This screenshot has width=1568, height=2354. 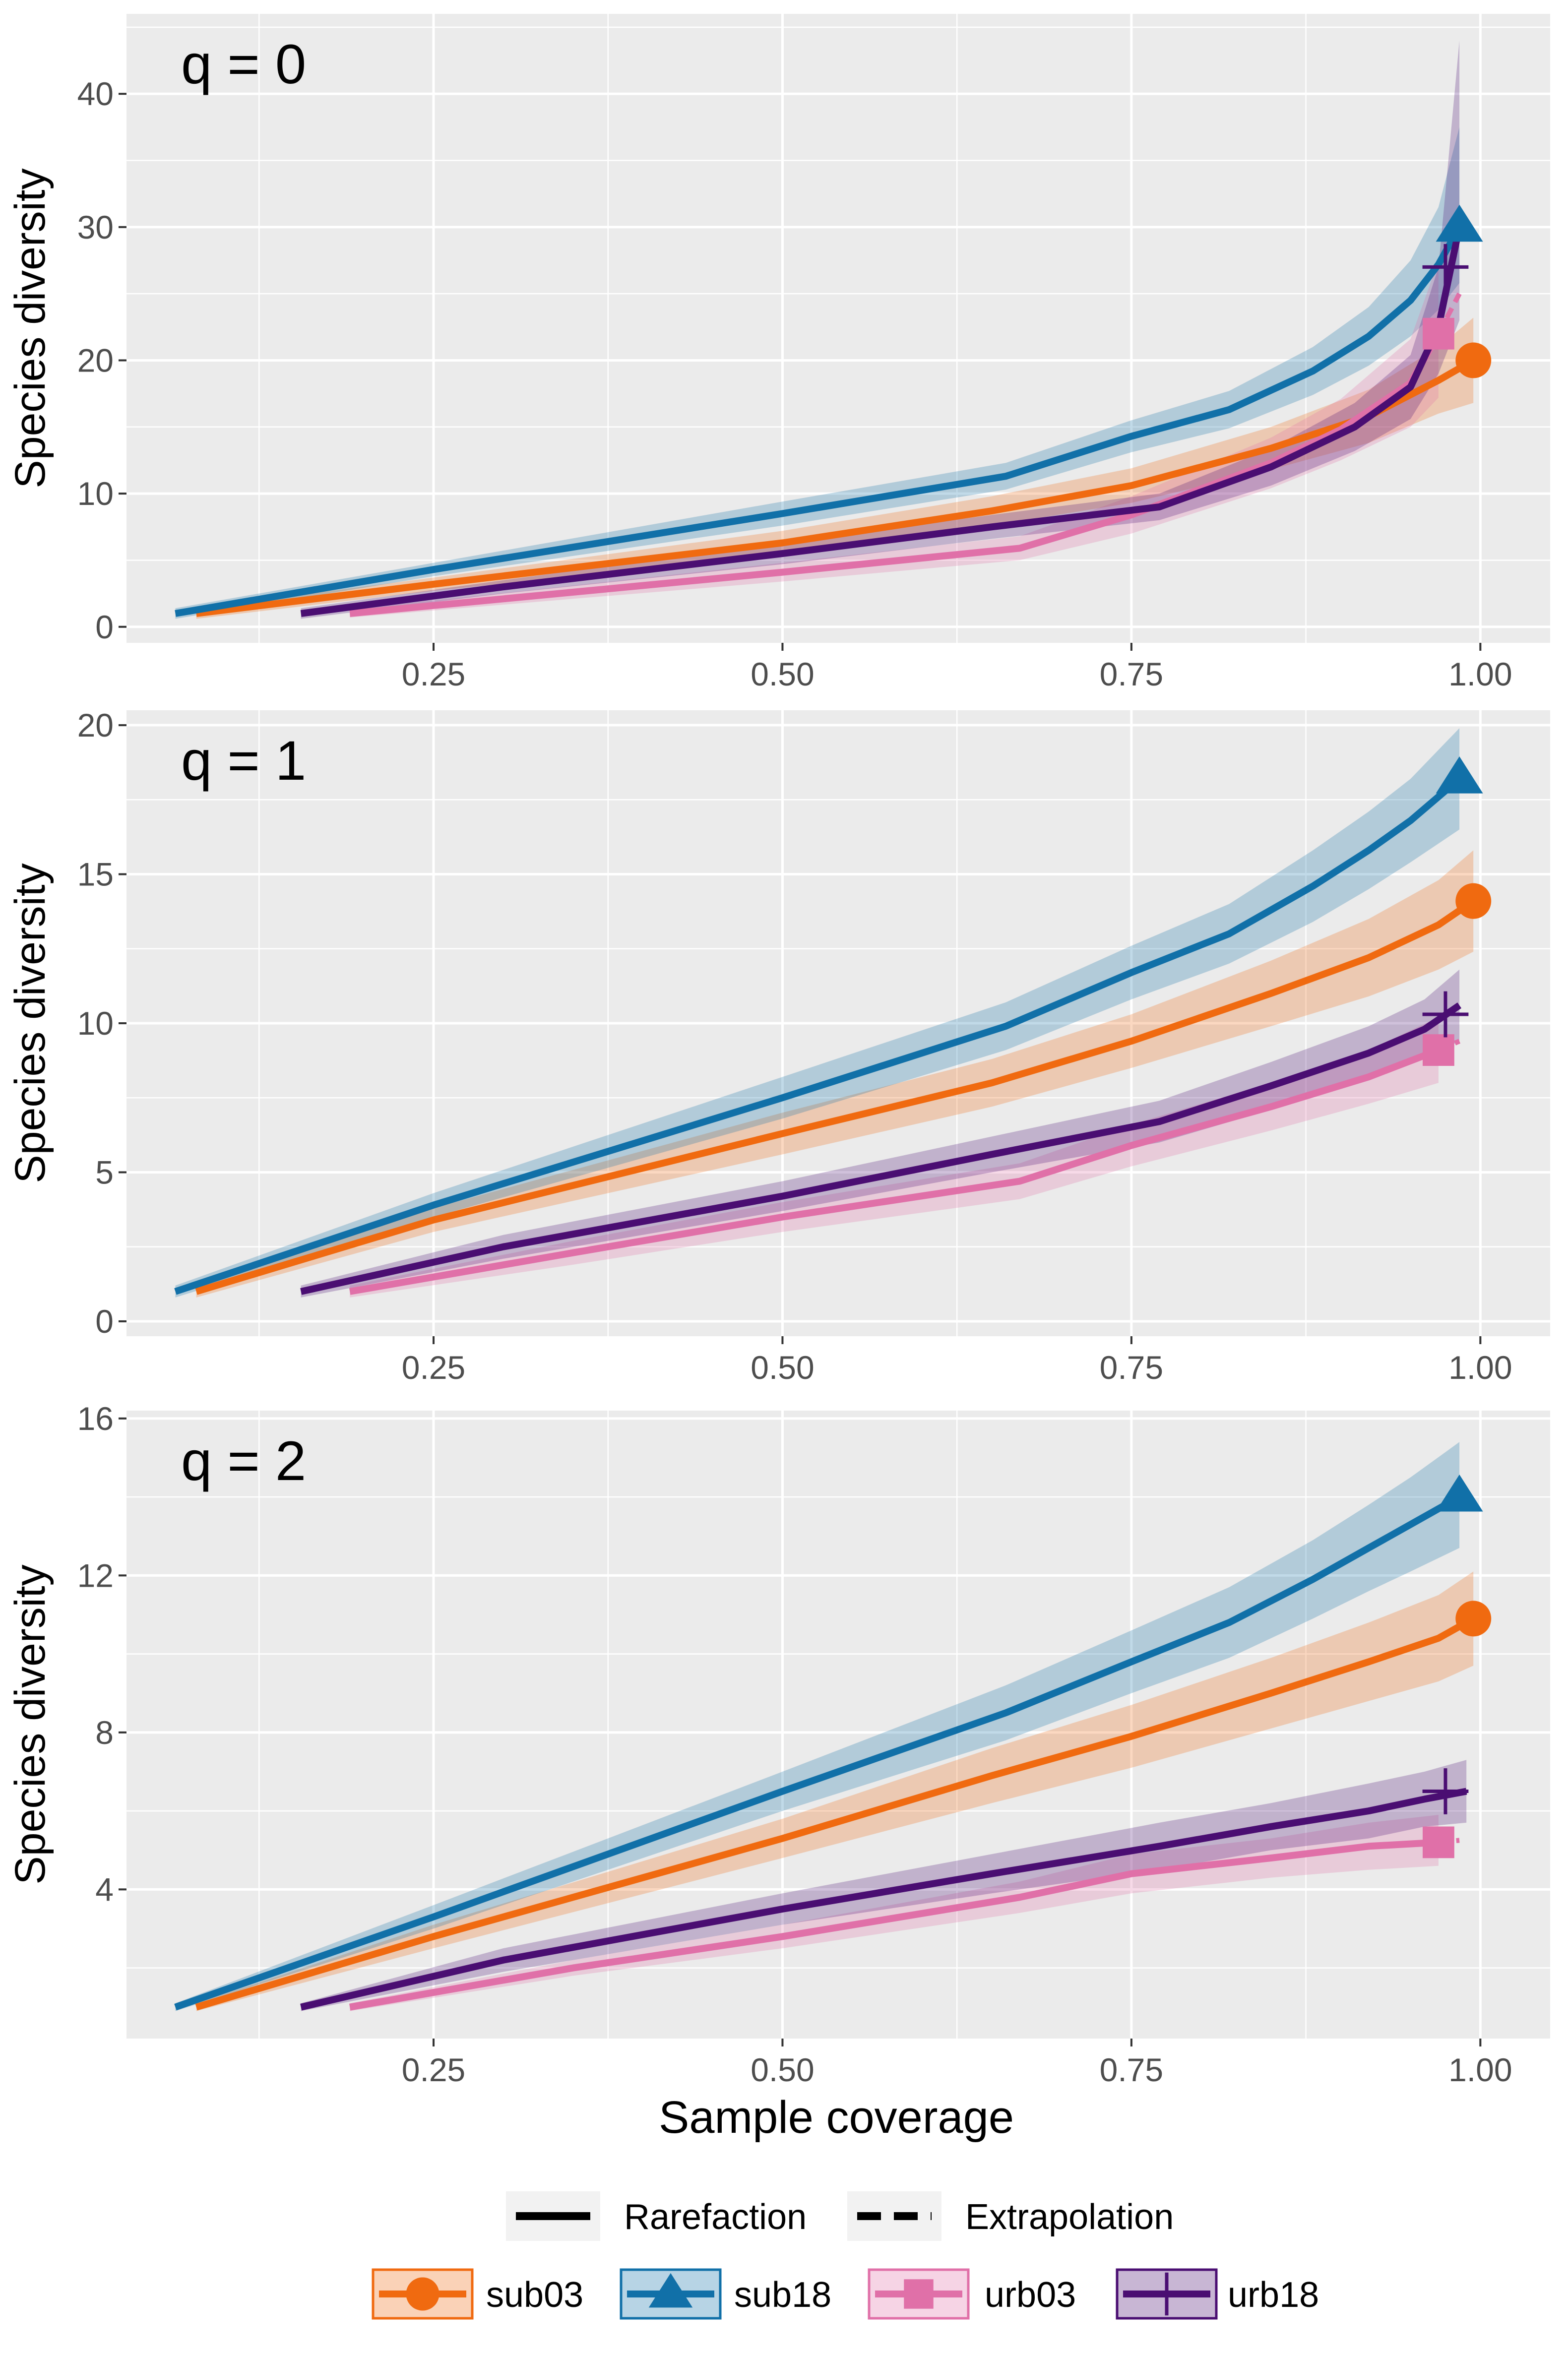 What do you see at coordinates (1167, 2294) in the screenshot?
I see `legend-marker-urb18` at bounding box center [1167, 2294].